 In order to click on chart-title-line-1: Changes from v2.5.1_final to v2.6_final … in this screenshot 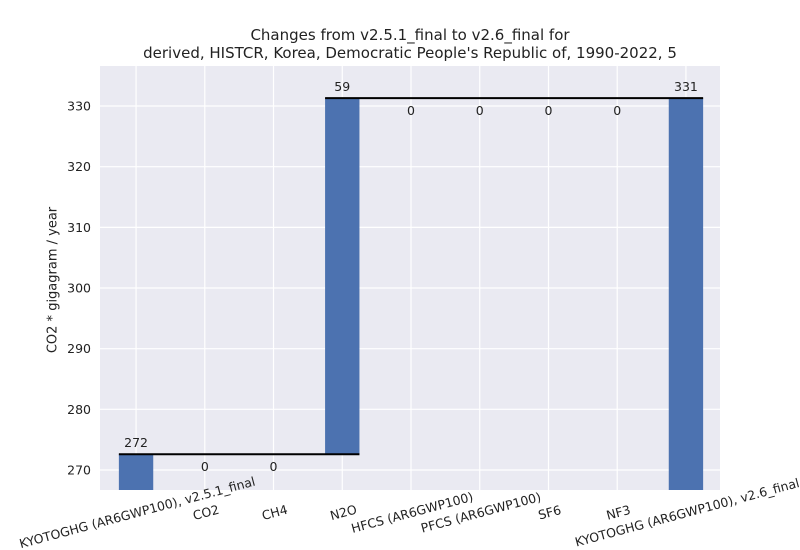, I will do `click(410, 35)`.